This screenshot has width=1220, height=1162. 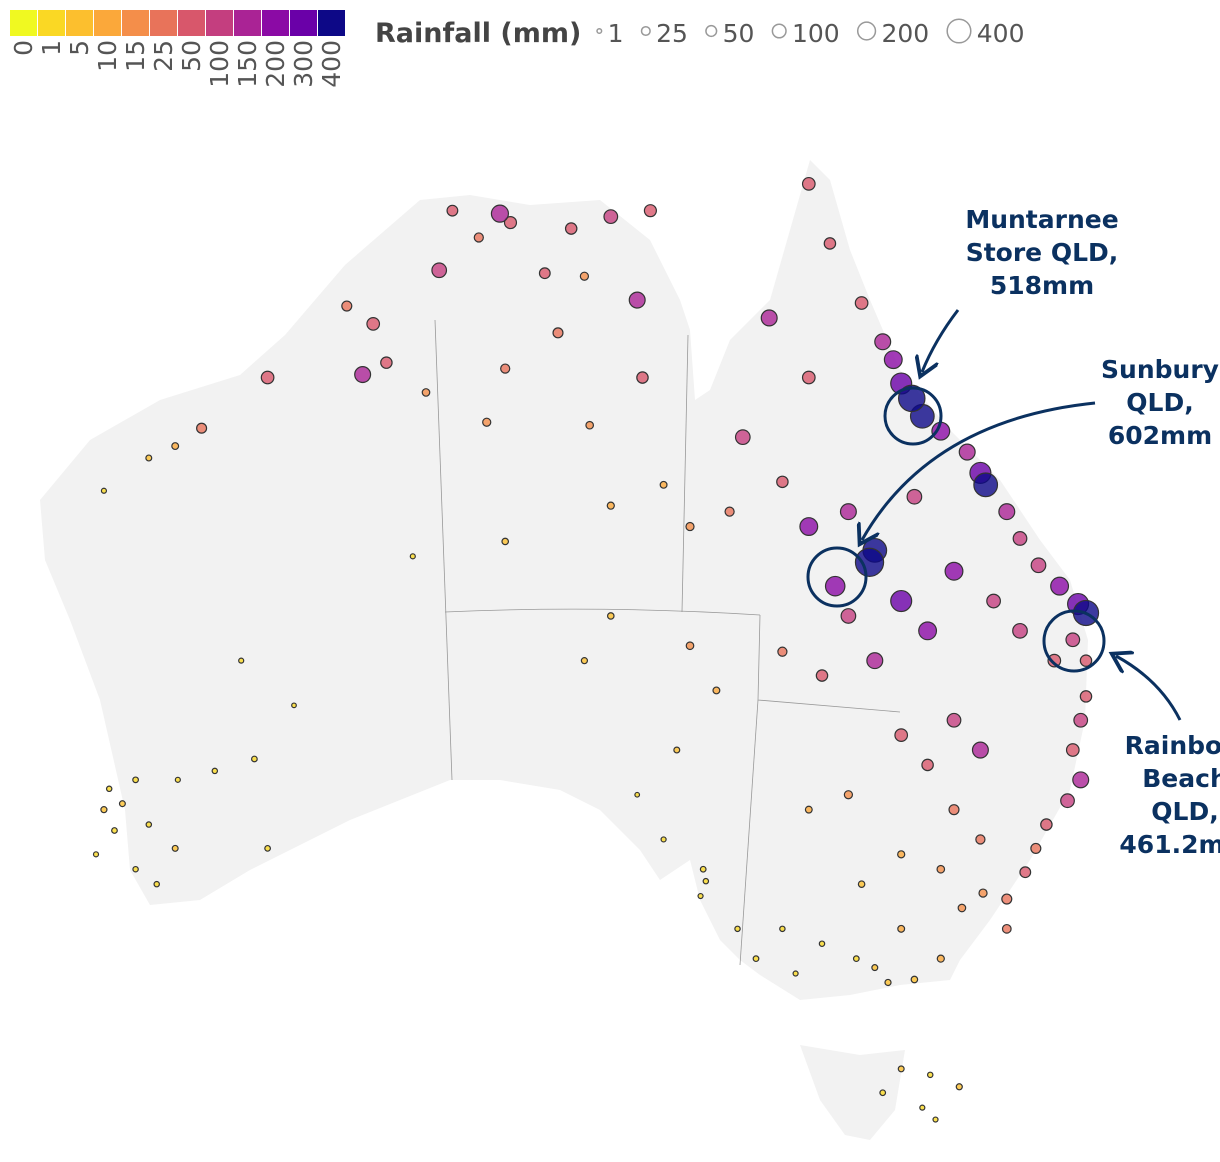 I want to click on color-tick-label: 15, so click(x=135, y=56).